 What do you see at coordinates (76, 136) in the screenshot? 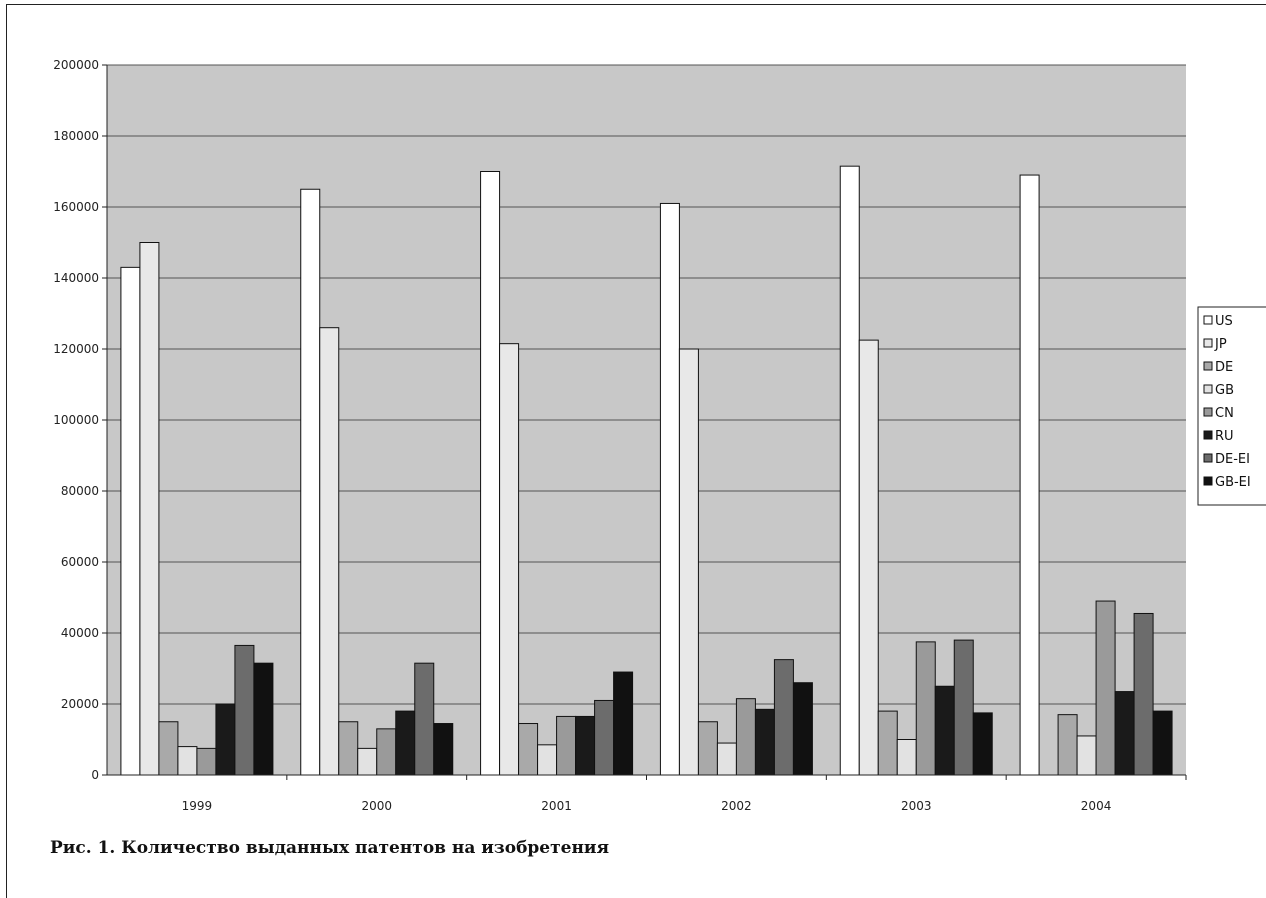
I see `y-tick-label: 180000` at bounding box center [76, 136].